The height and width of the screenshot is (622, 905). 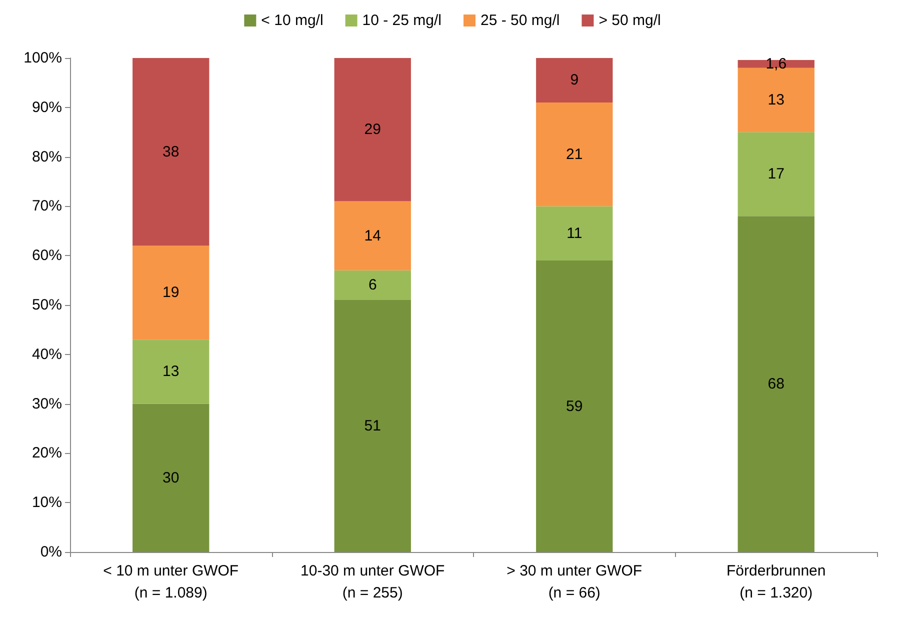 I want to click on data-label: 9, so click(x=574, y=80).